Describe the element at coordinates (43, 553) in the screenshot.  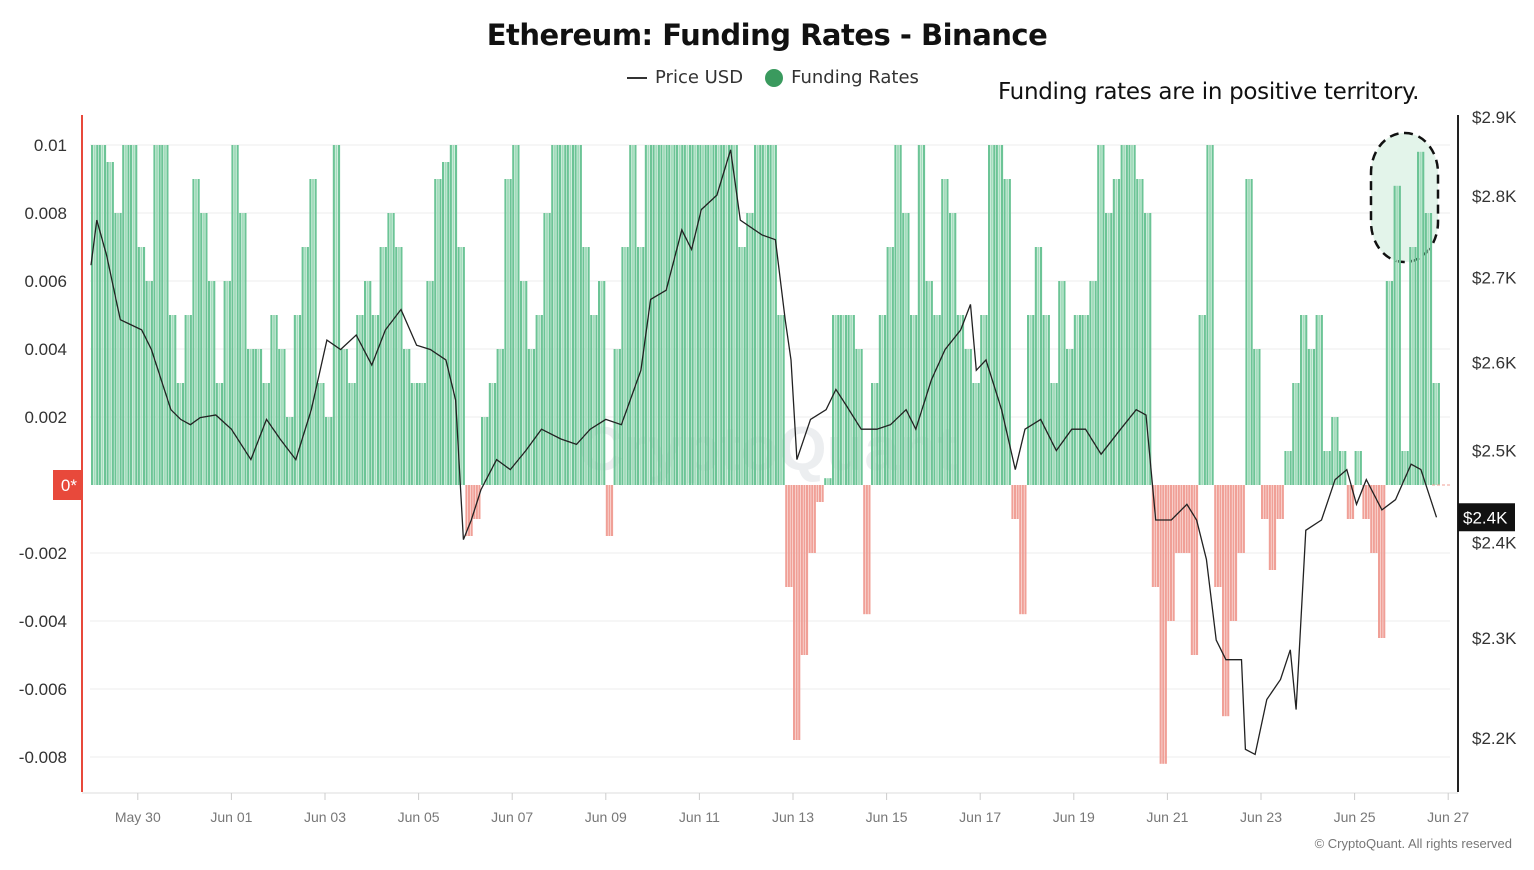
I see `left-axis-tick-label: -0.002` at that location.